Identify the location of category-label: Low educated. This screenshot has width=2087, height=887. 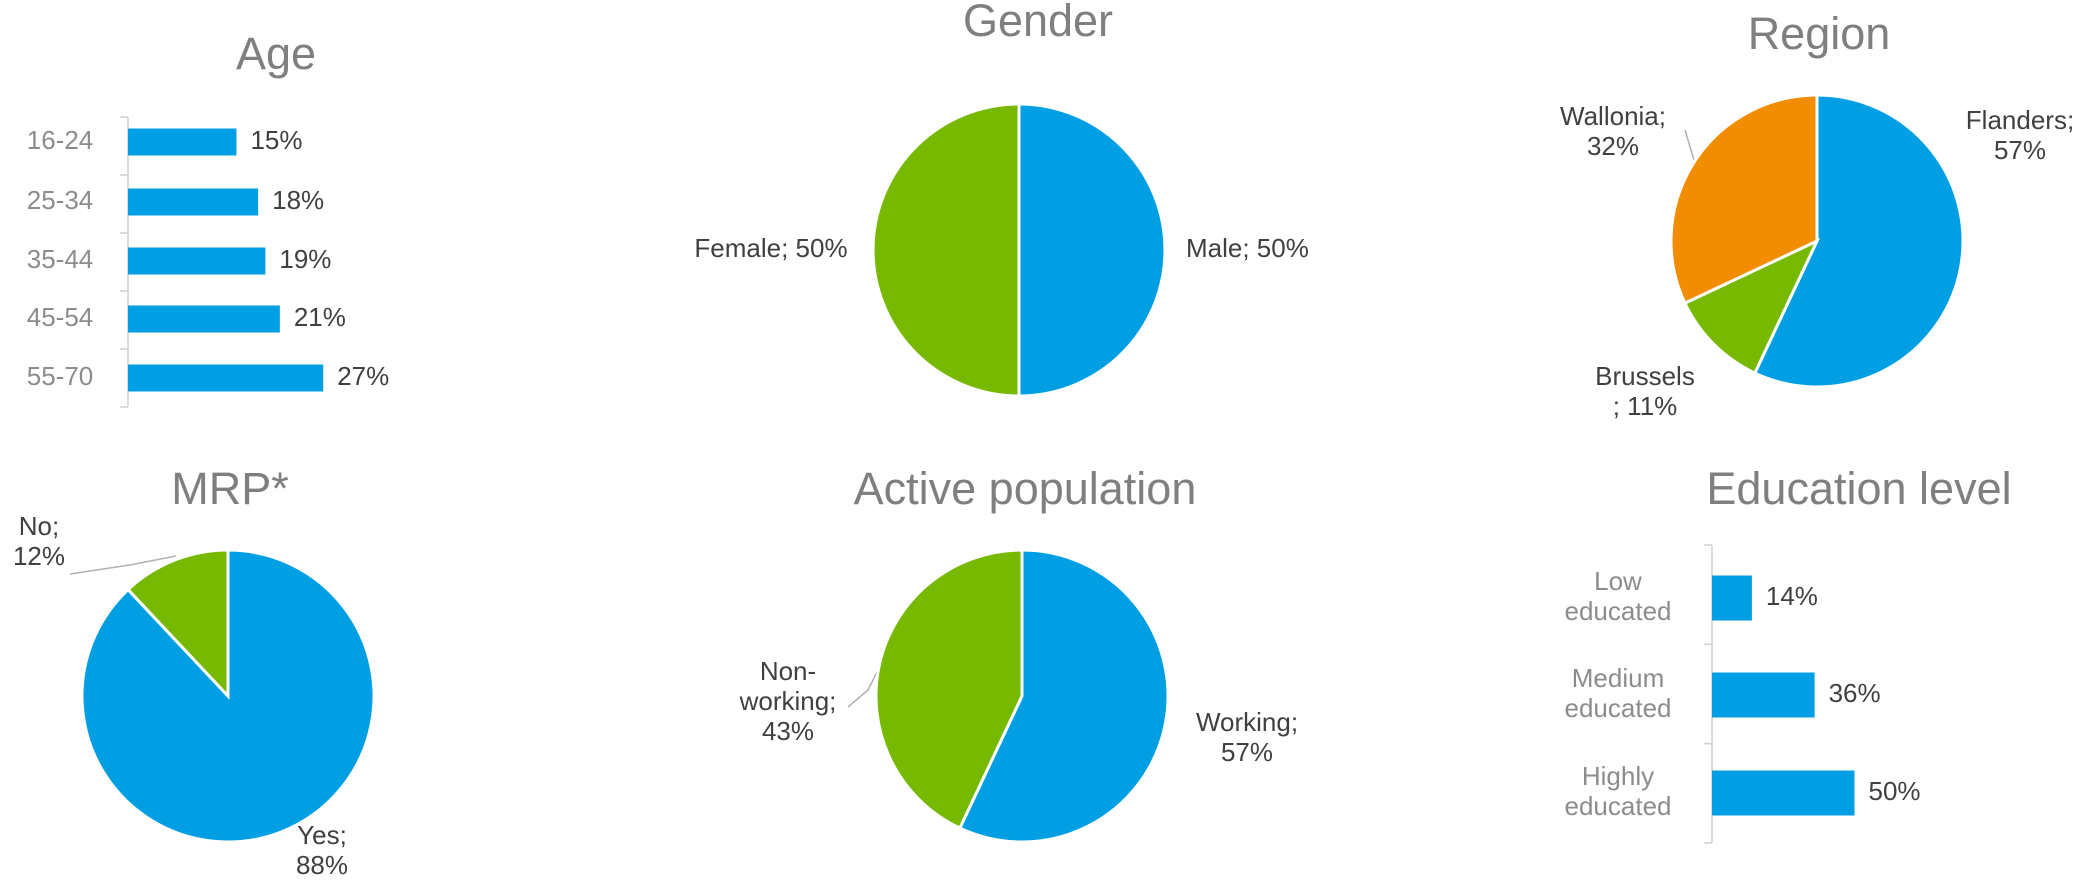
(1618, 596).